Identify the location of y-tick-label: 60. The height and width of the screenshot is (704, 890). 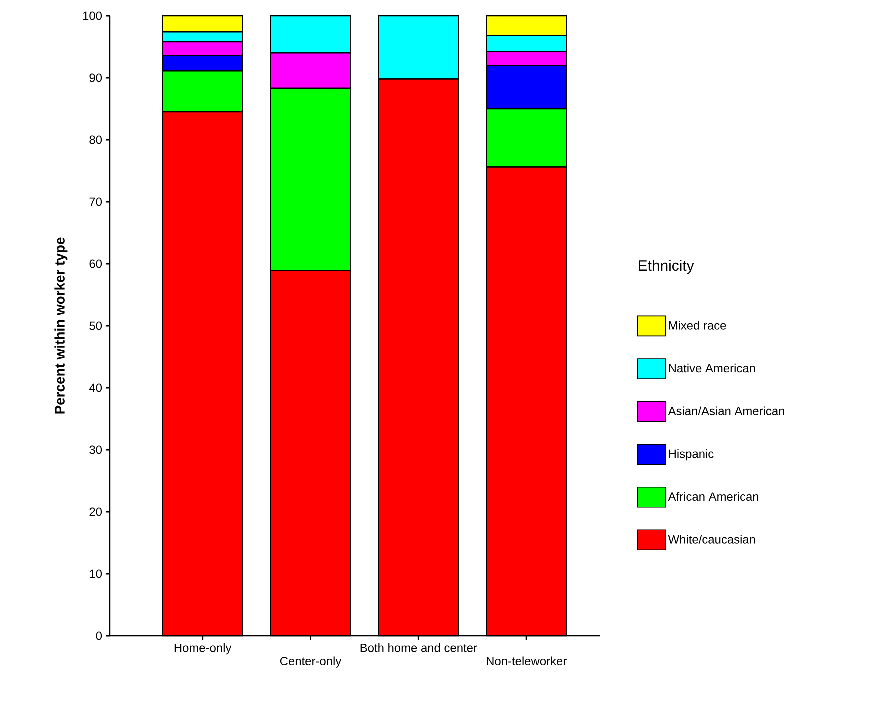
(96, 264).